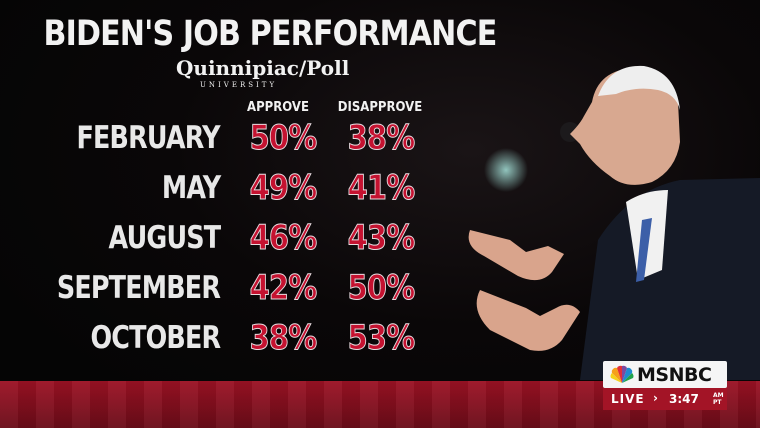 The width and height of the screenshot is (760, 428). Describe the element at coordinates (283, 288) in the screenshot. I see `approve-value: 42%` at that location.